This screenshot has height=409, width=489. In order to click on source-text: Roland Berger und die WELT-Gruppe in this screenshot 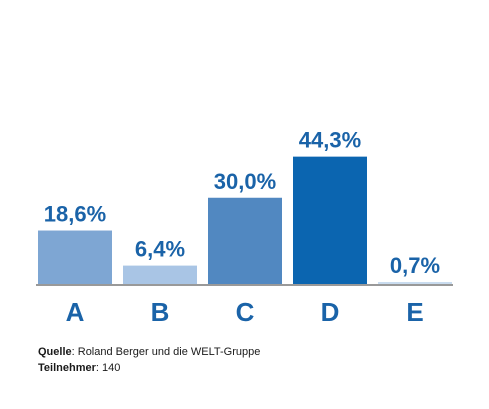, I will do `click(169, 352)`.